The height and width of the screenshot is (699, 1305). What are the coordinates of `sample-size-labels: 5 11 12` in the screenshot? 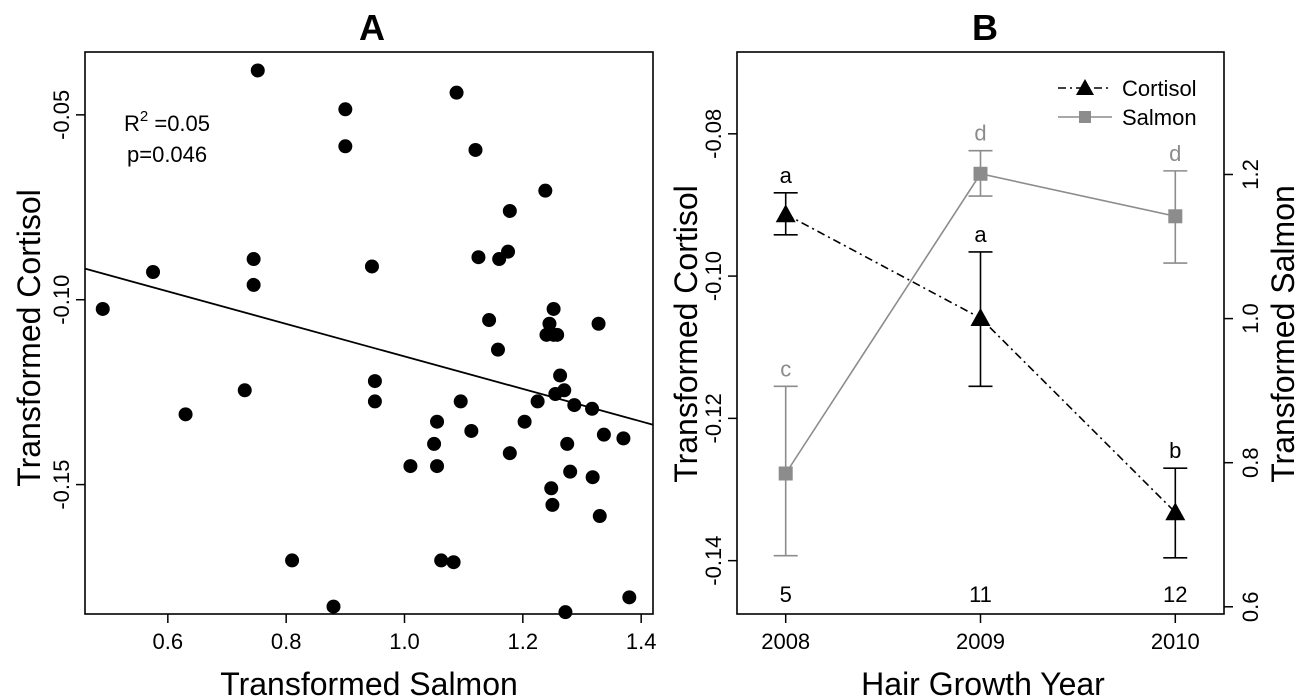 It's located at (984, 594).